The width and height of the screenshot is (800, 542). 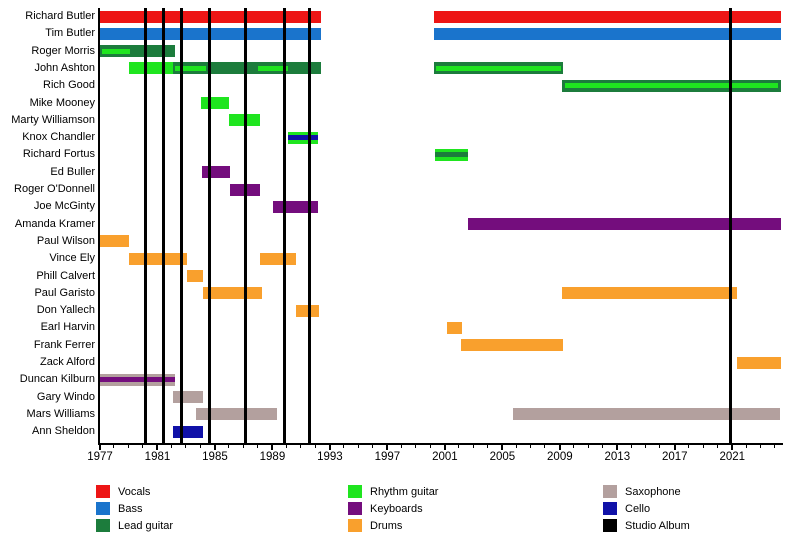 I want to click on timeline-bar-cello, so click(x=187, y=431).